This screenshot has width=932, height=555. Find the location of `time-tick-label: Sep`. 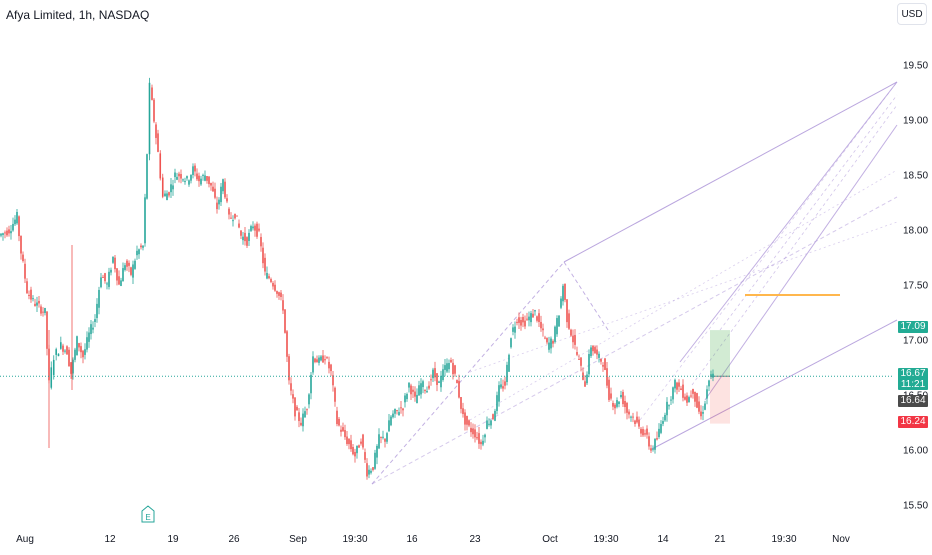

time-tick-label: Sep is located at coordinates (298, 539).